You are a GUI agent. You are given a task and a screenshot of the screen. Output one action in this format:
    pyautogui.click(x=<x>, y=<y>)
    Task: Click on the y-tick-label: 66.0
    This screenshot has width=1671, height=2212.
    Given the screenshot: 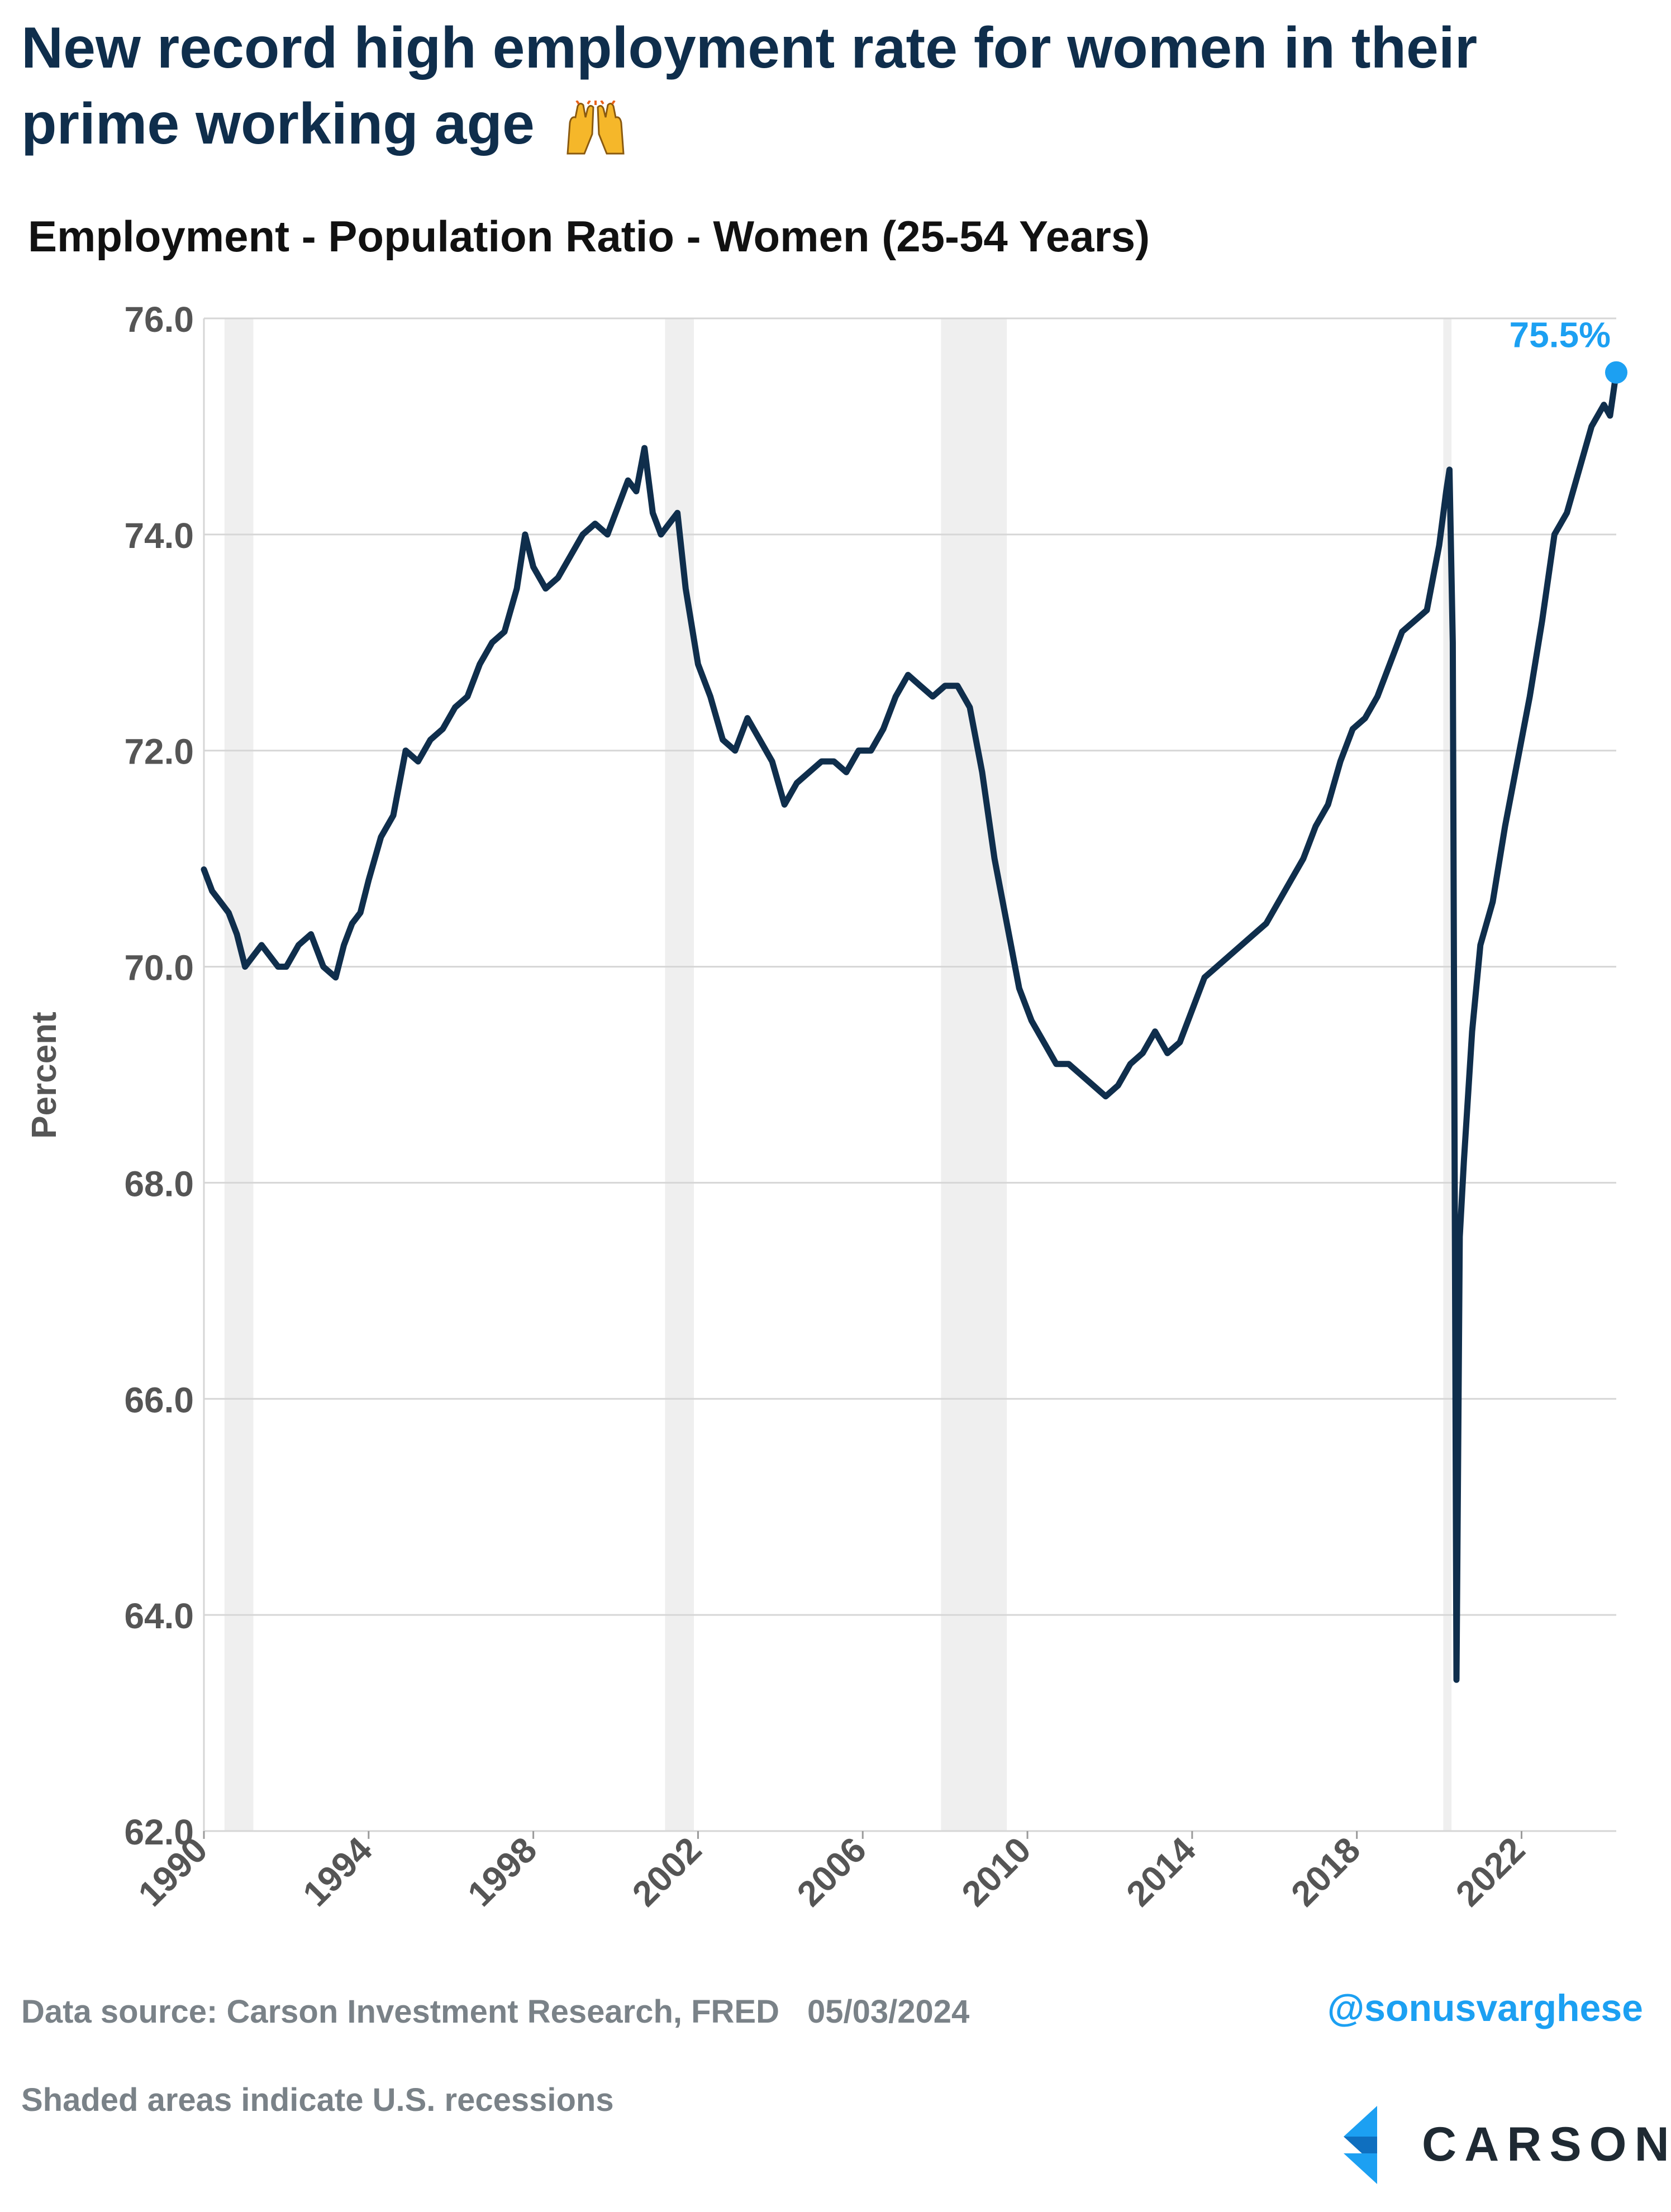 What is the action you would take?
    pyautogui.click(x=159, y=1400)
    